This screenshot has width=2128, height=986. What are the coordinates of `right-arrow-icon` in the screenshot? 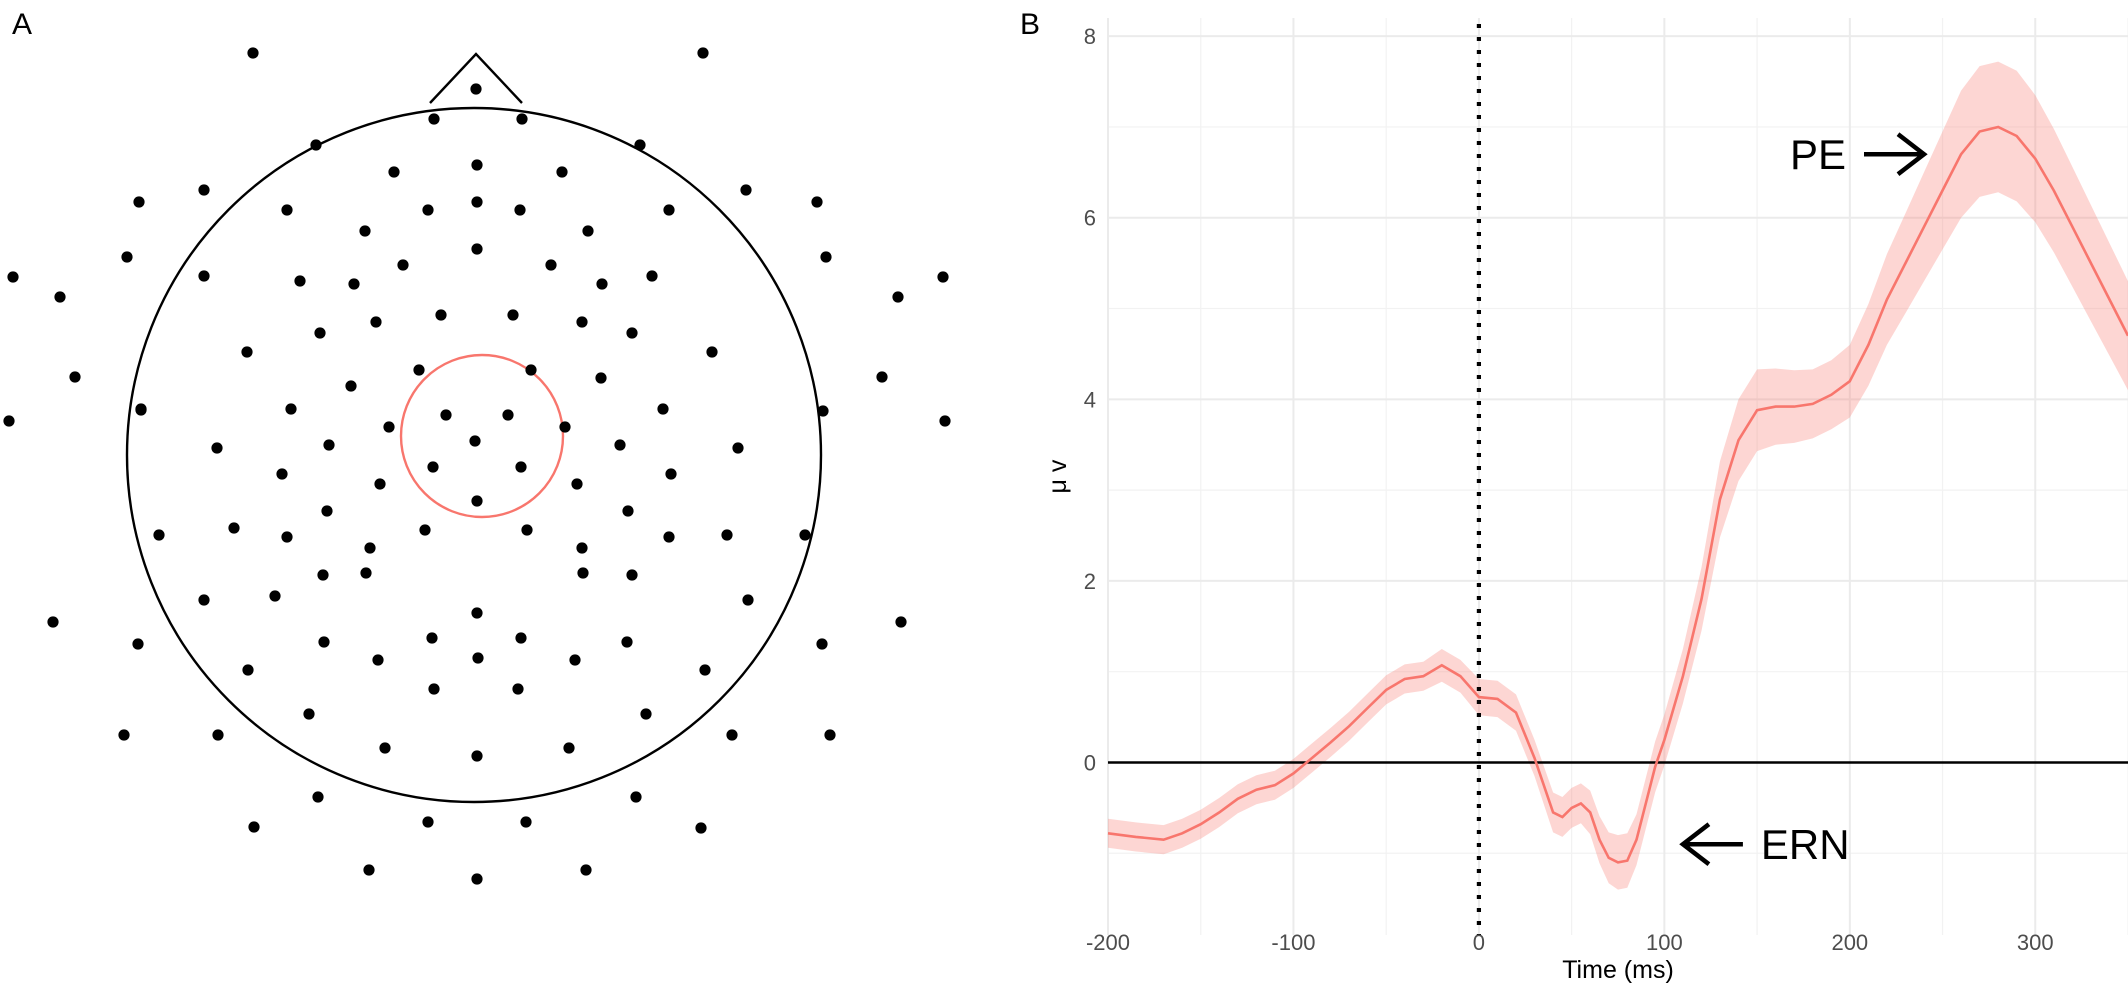 It's located at (1896, 154).